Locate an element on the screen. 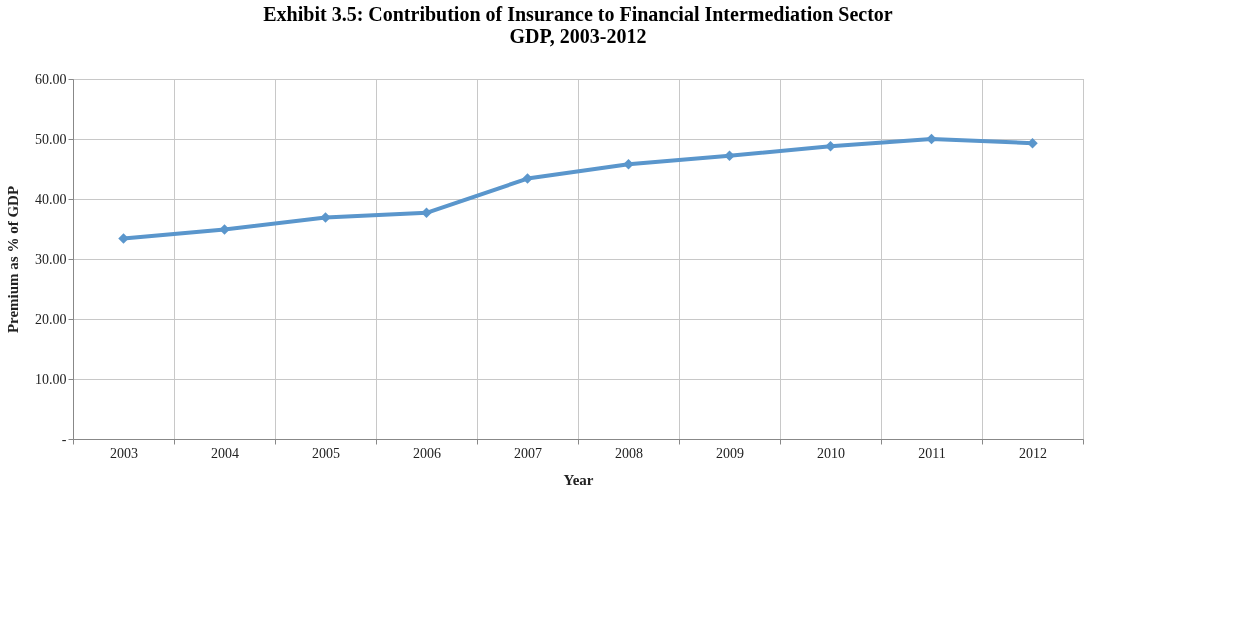  x-tick-label: 2009 is located at coordinates (730, 453).